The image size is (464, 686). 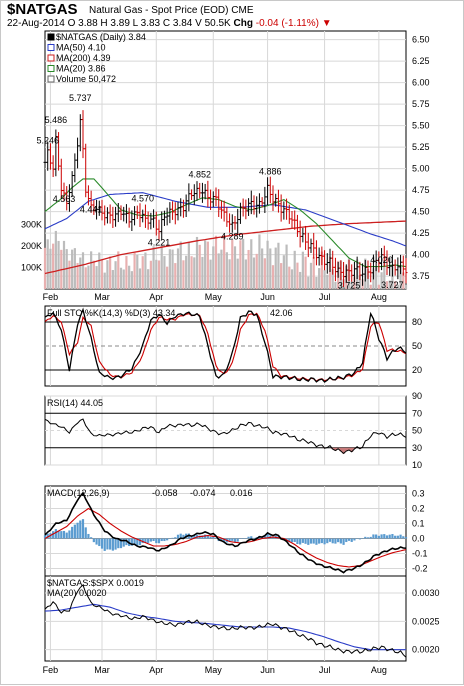 I want to click on rsi-y-tick: 90, so click(x=417, y=396).